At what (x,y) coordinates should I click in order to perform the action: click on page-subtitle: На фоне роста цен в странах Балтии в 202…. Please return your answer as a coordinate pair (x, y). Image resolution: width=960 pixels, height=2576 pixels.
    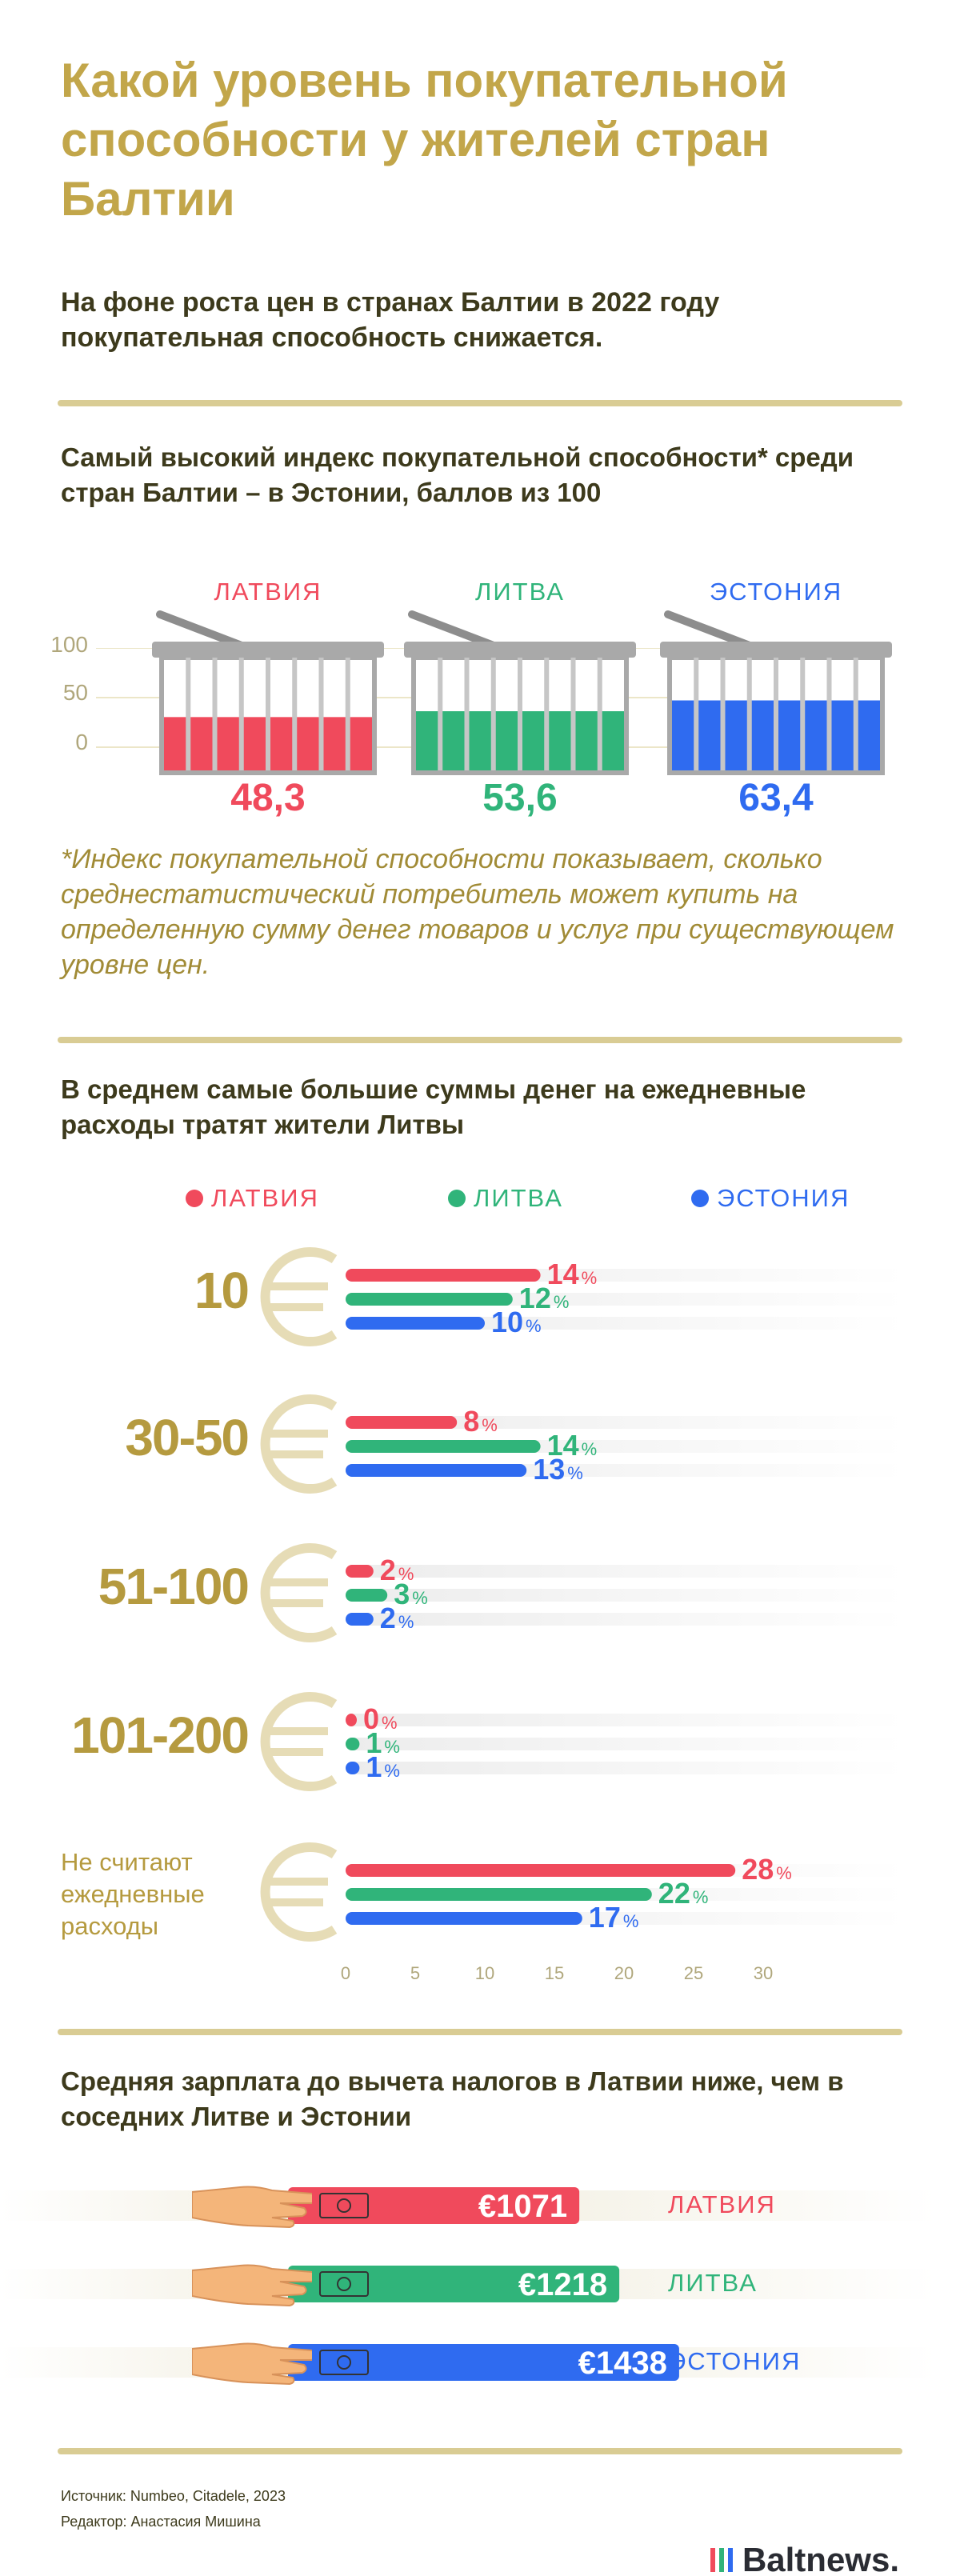
    Looking at the image, I should click on (390, 320).